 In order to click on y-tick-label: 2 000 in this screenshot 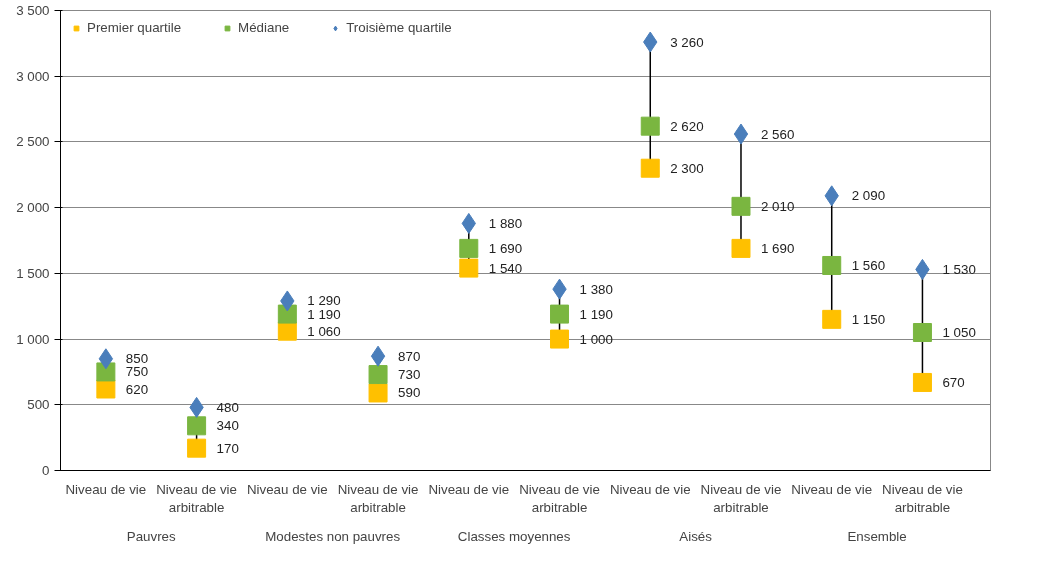, I will do `click(33, 208)`.